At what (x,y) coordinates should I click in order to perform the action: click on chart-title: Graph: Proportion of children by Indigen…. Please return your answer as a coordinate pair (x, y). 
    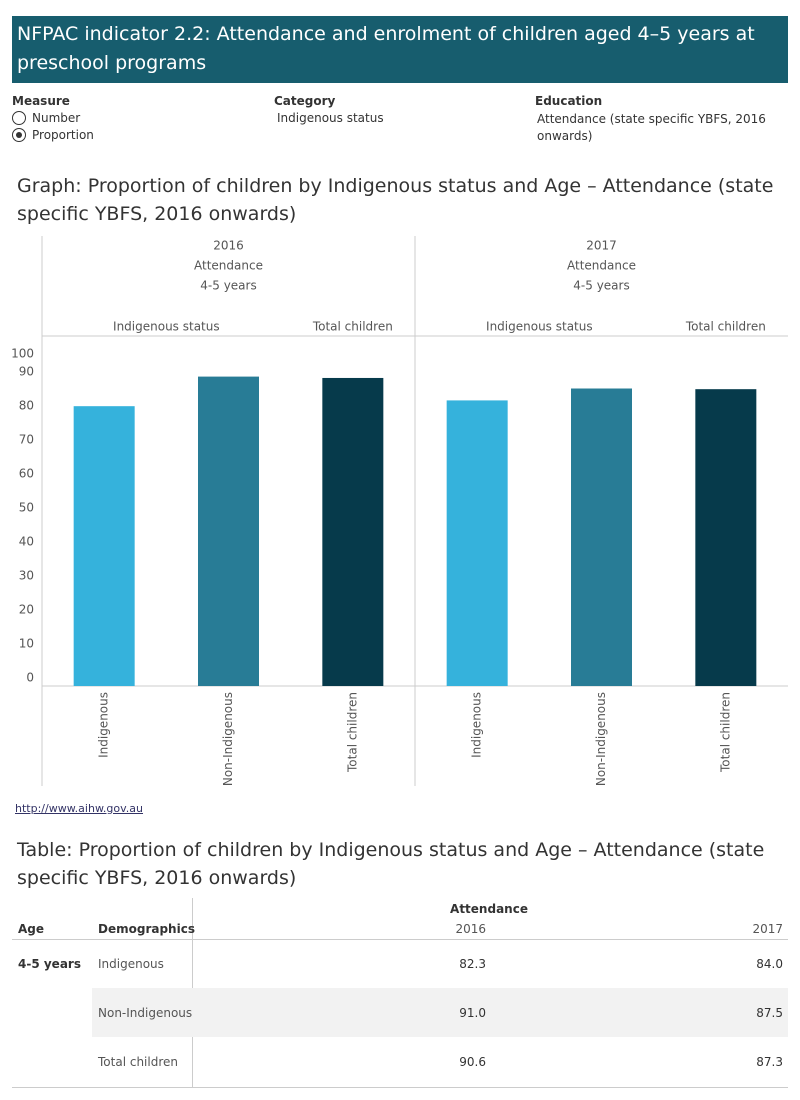
    Looking at the image, I should click on (395, 200).